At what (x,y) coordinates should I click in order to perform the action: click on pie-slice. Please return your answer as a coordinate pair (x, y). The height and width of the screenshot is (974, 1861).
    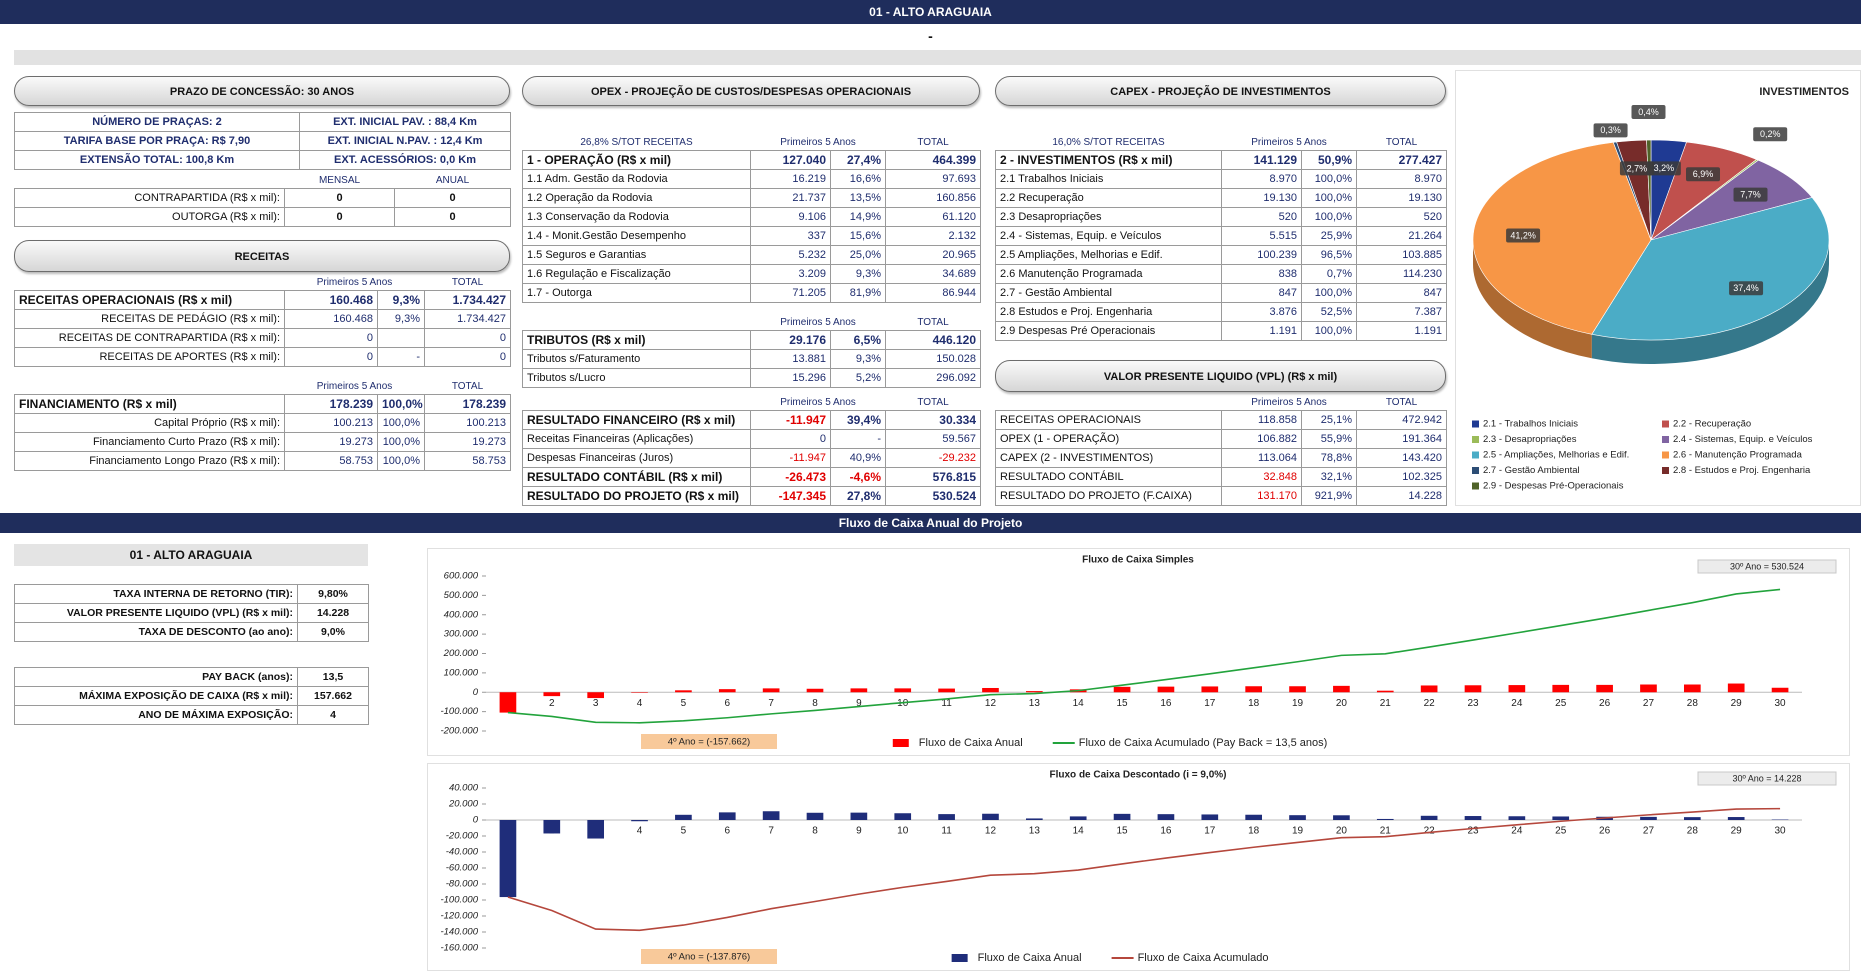
    Looking at the image, I should click on (1562, 238).